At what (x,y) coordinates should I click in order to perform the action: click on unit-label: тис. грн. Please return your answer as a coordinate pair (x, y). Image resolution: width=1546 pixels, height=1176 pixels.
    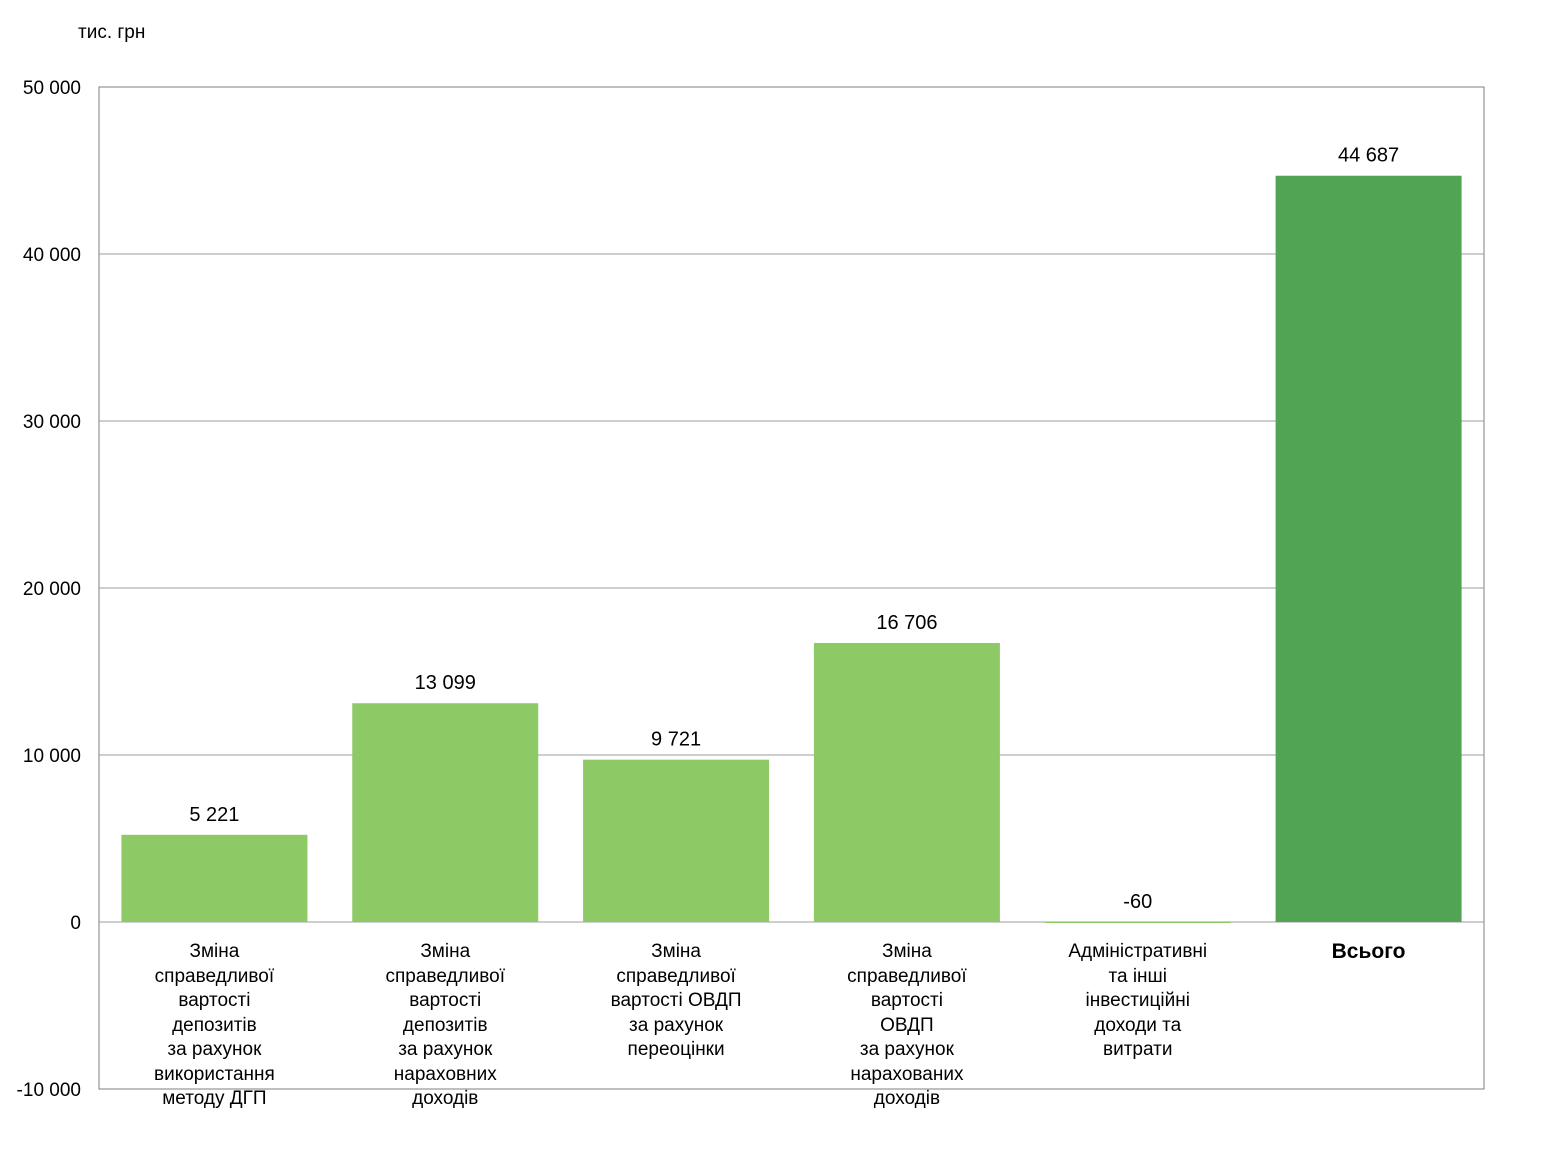
    Looking at the image, I should click on (112, 32).